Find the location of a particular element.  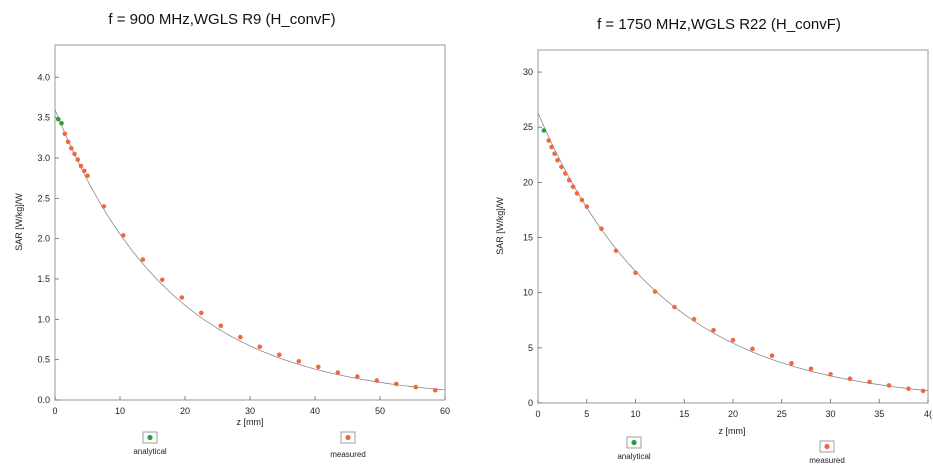

x-tick-label: 40 is located at coordinates (315, 411).